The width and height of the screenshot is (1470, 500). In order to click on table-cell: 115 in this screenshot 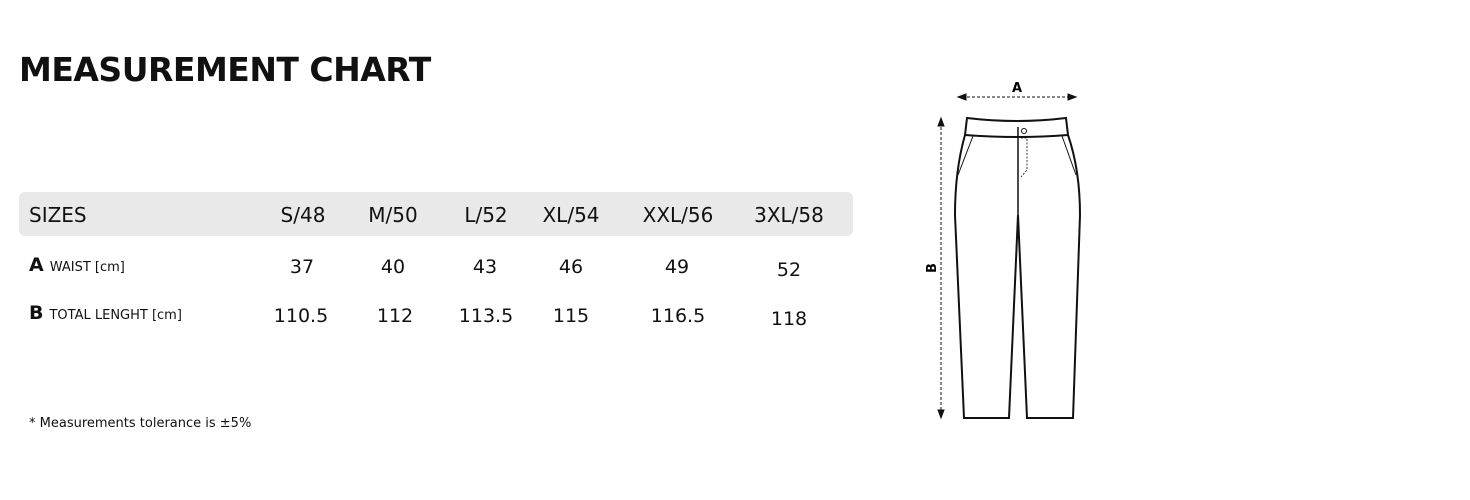, I will do `click(571, 316)`.